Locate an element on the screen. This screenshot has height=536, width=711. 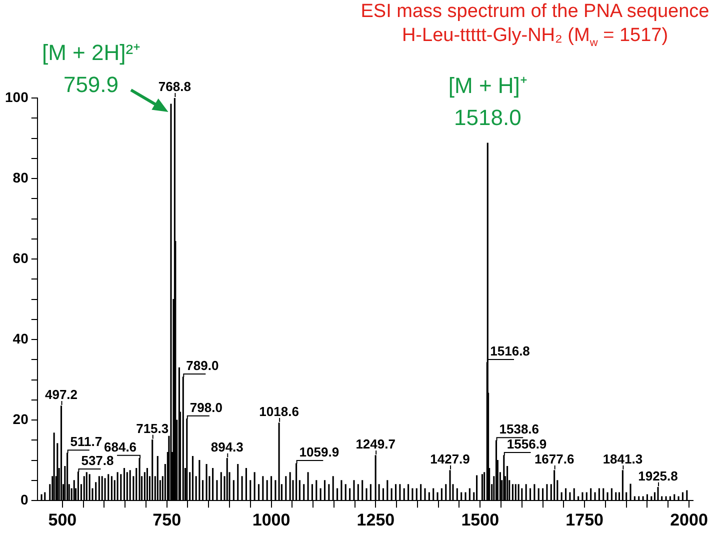
annotation: 894.3 is located at coordinates (227, 446).